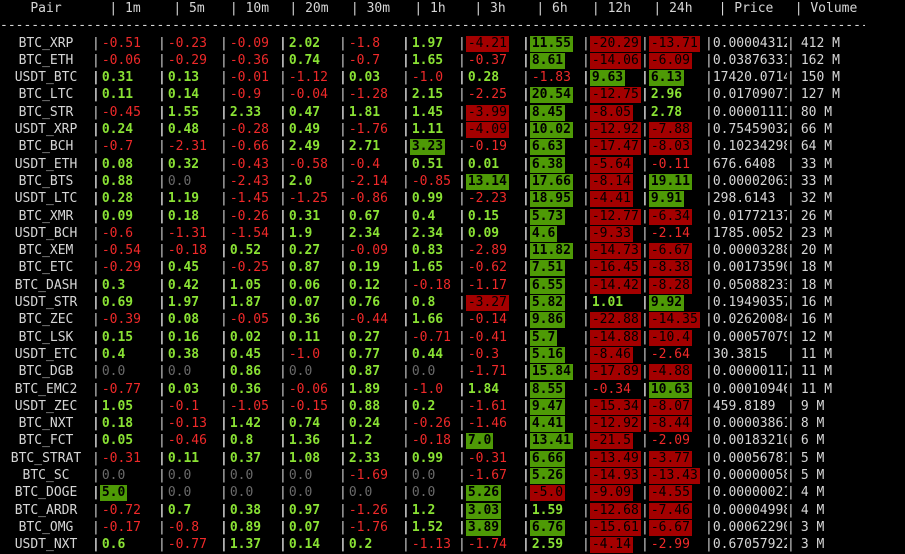 The image size is (905, 554). I want to click on price-cell: |0.10234298, so click(746, 147).